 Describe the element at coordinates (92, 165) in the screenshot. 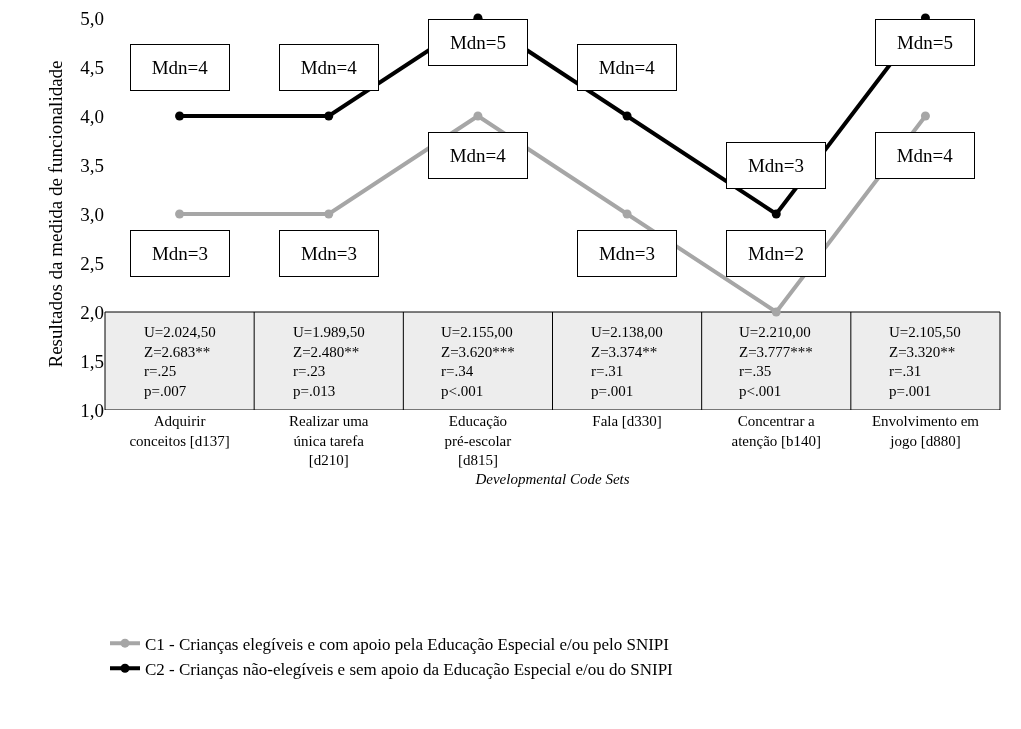

I see `y-tick-label: 3,5` at that location.